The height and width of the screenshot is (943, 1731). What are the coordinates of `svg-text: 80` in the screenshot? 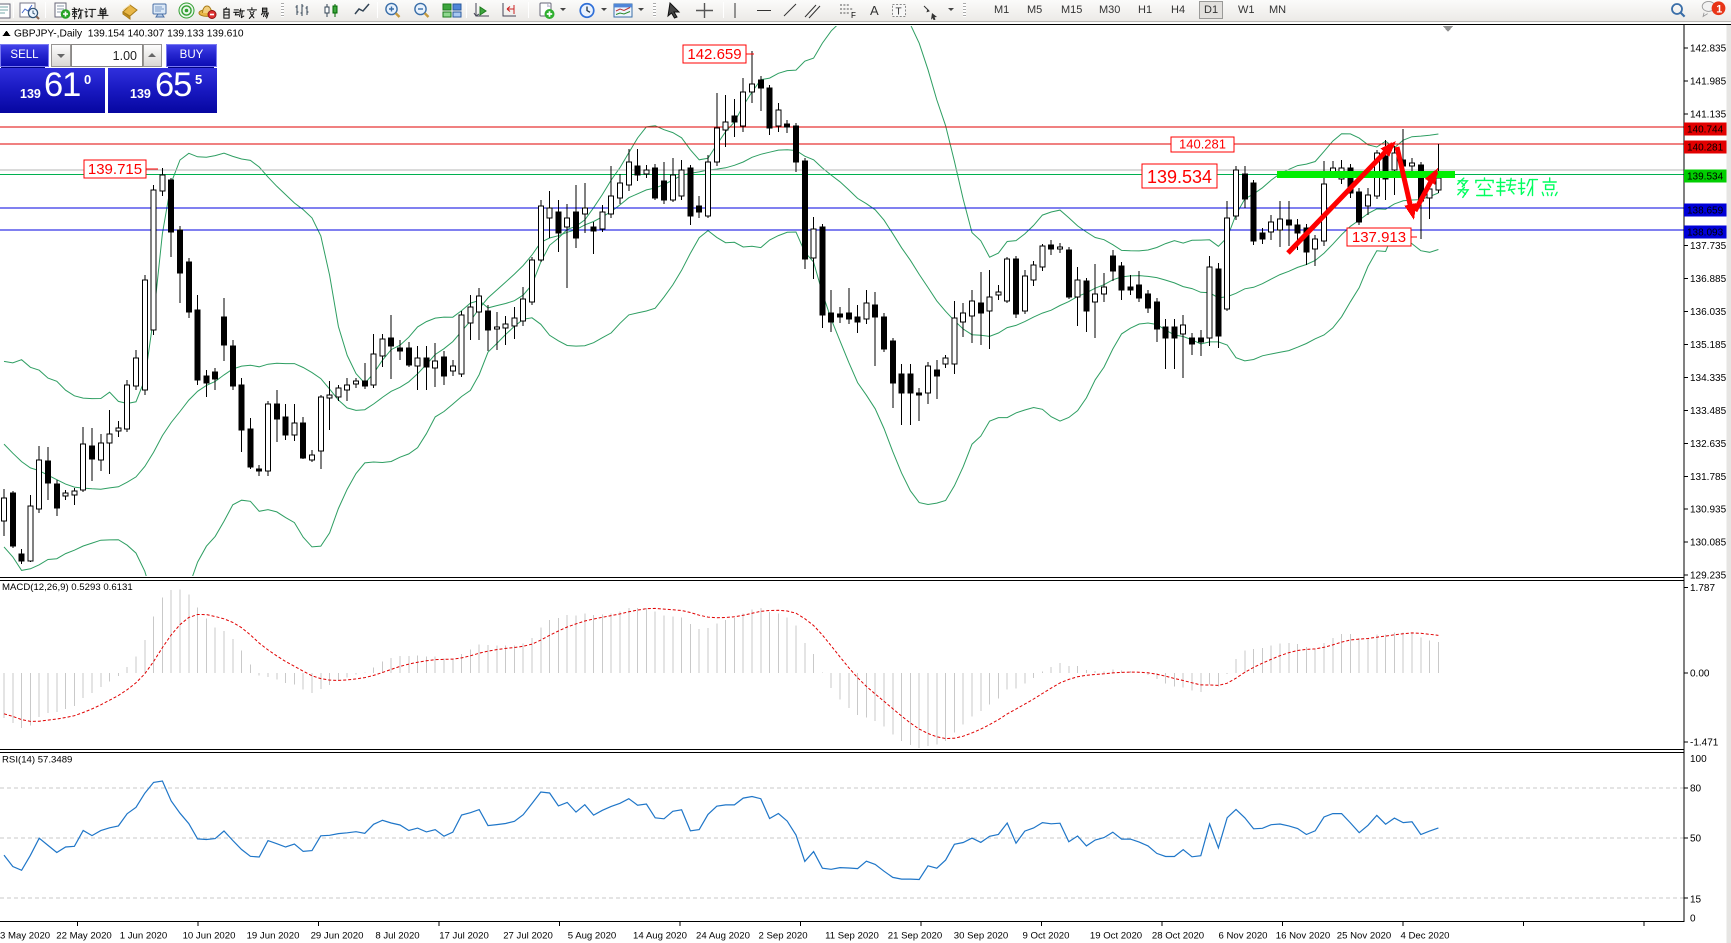 It's located at (1696, 789).